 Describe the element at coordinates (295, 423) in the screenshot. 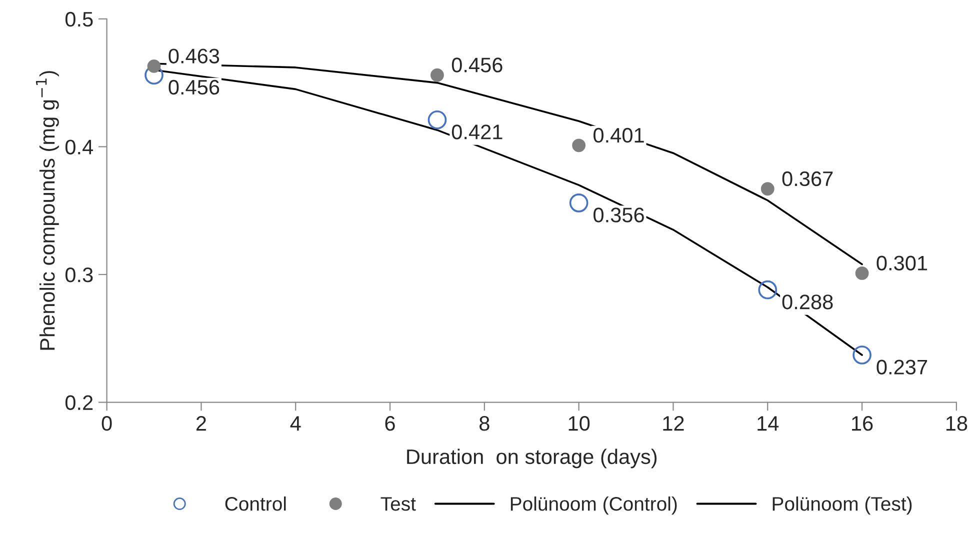

I see `x-tick-label: 4` at that location.